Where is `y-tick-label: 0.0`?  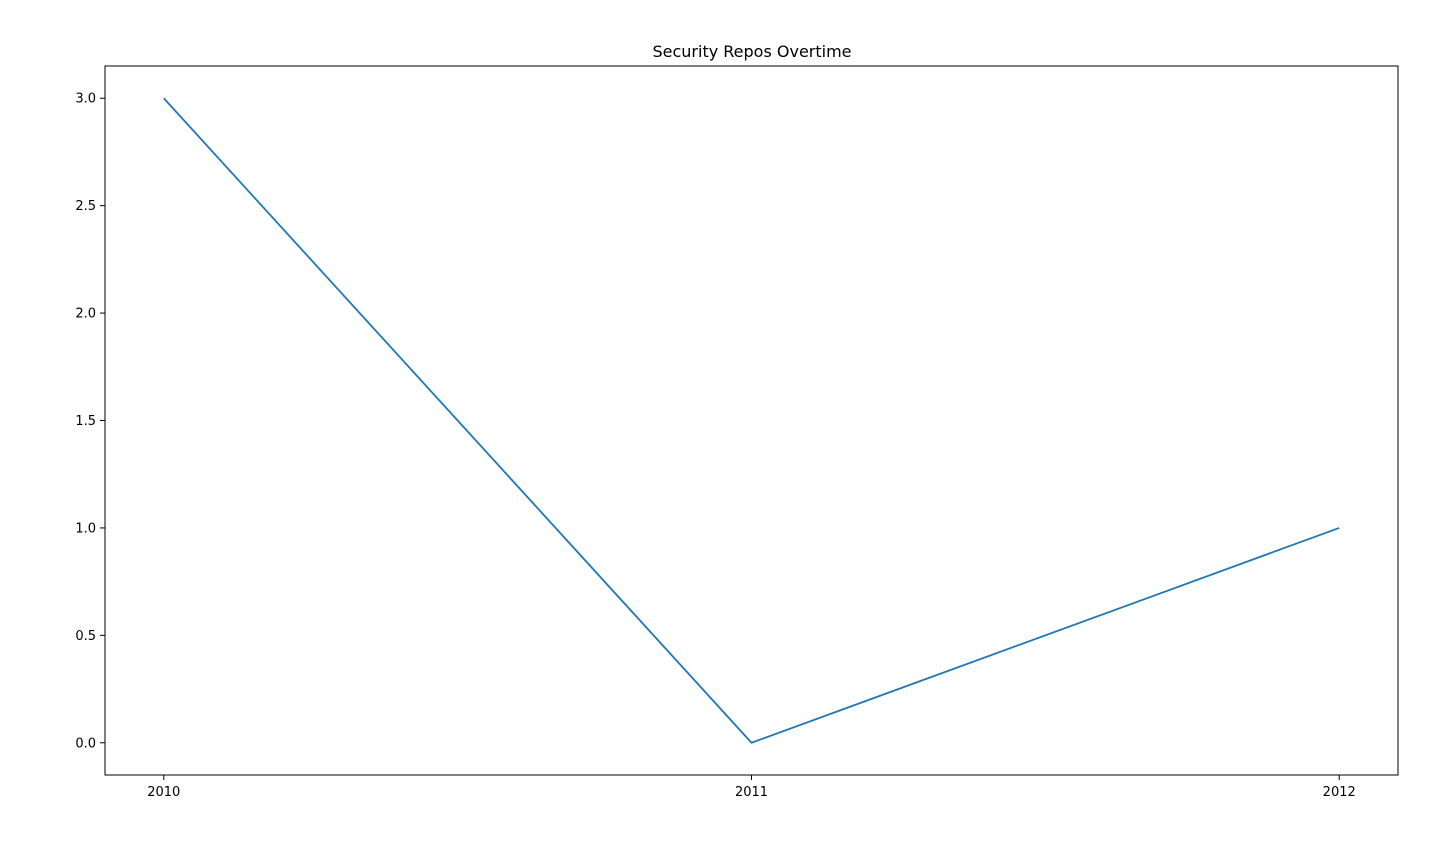 y-tick-label: 0.0 is located at coordinates (85, 743).